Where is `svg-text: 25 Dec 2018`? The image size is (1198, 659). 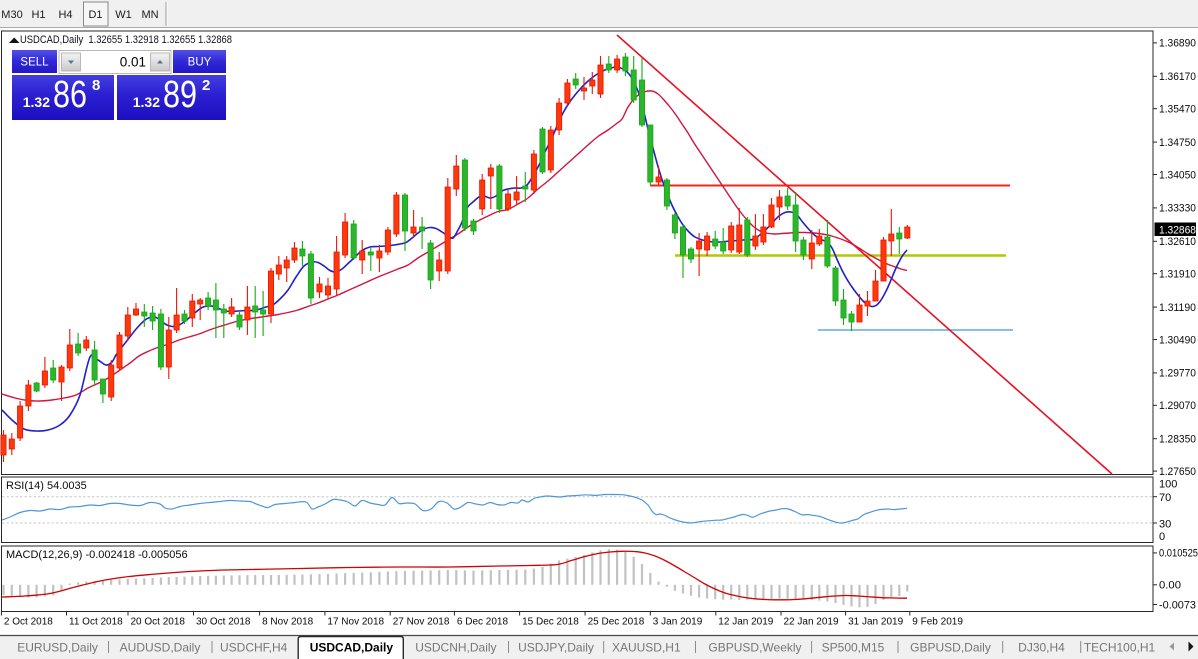
svg-text: 25 Dec 2018 is located at coordinates (616, 622).